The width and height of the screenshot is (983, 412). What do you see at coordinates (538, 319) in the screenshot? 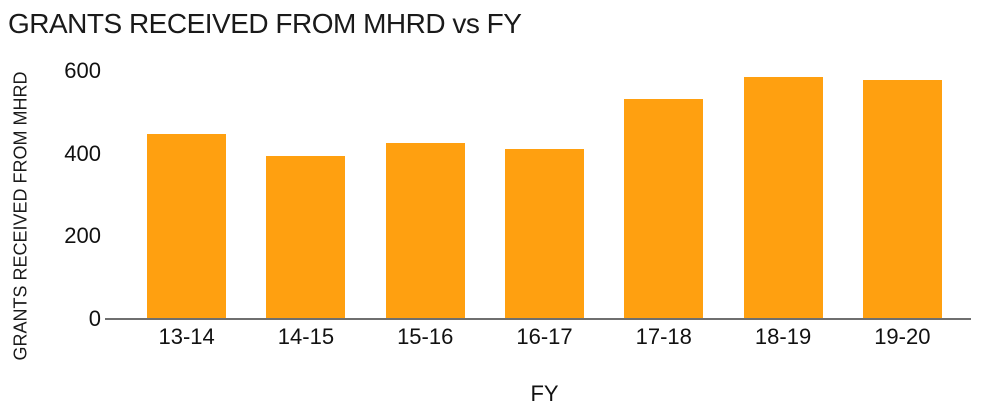
I see `x-axis-line` at bounding box center [538, 319].